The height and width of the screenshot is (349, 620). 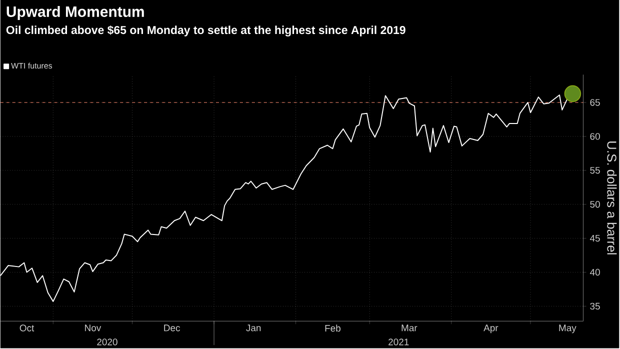 What do you see at coordinates (595, 102) in the screenshot?
I see `y-tick-label: 65` at bounding box center [595, 102].